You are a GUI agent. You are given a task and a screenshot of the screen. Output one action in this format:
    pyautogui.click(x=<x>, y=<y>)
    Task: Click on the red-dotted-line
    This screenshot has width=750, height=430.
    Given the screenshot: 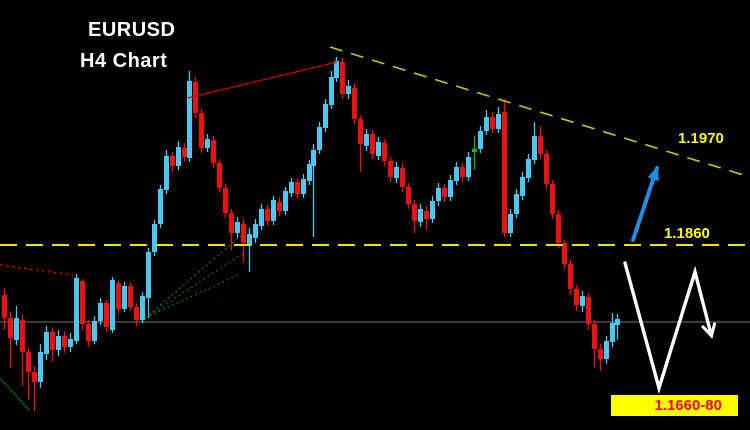 What is the action you would take?
    pyautogui.click(x=37, y=270)
    